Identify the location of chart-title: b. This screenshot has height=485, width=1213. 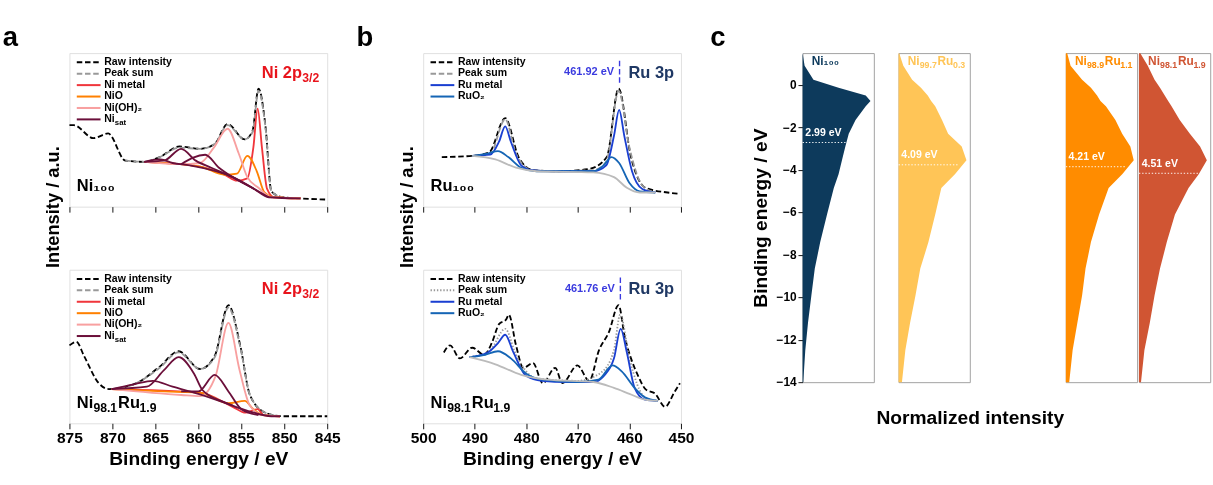
(365, 36).